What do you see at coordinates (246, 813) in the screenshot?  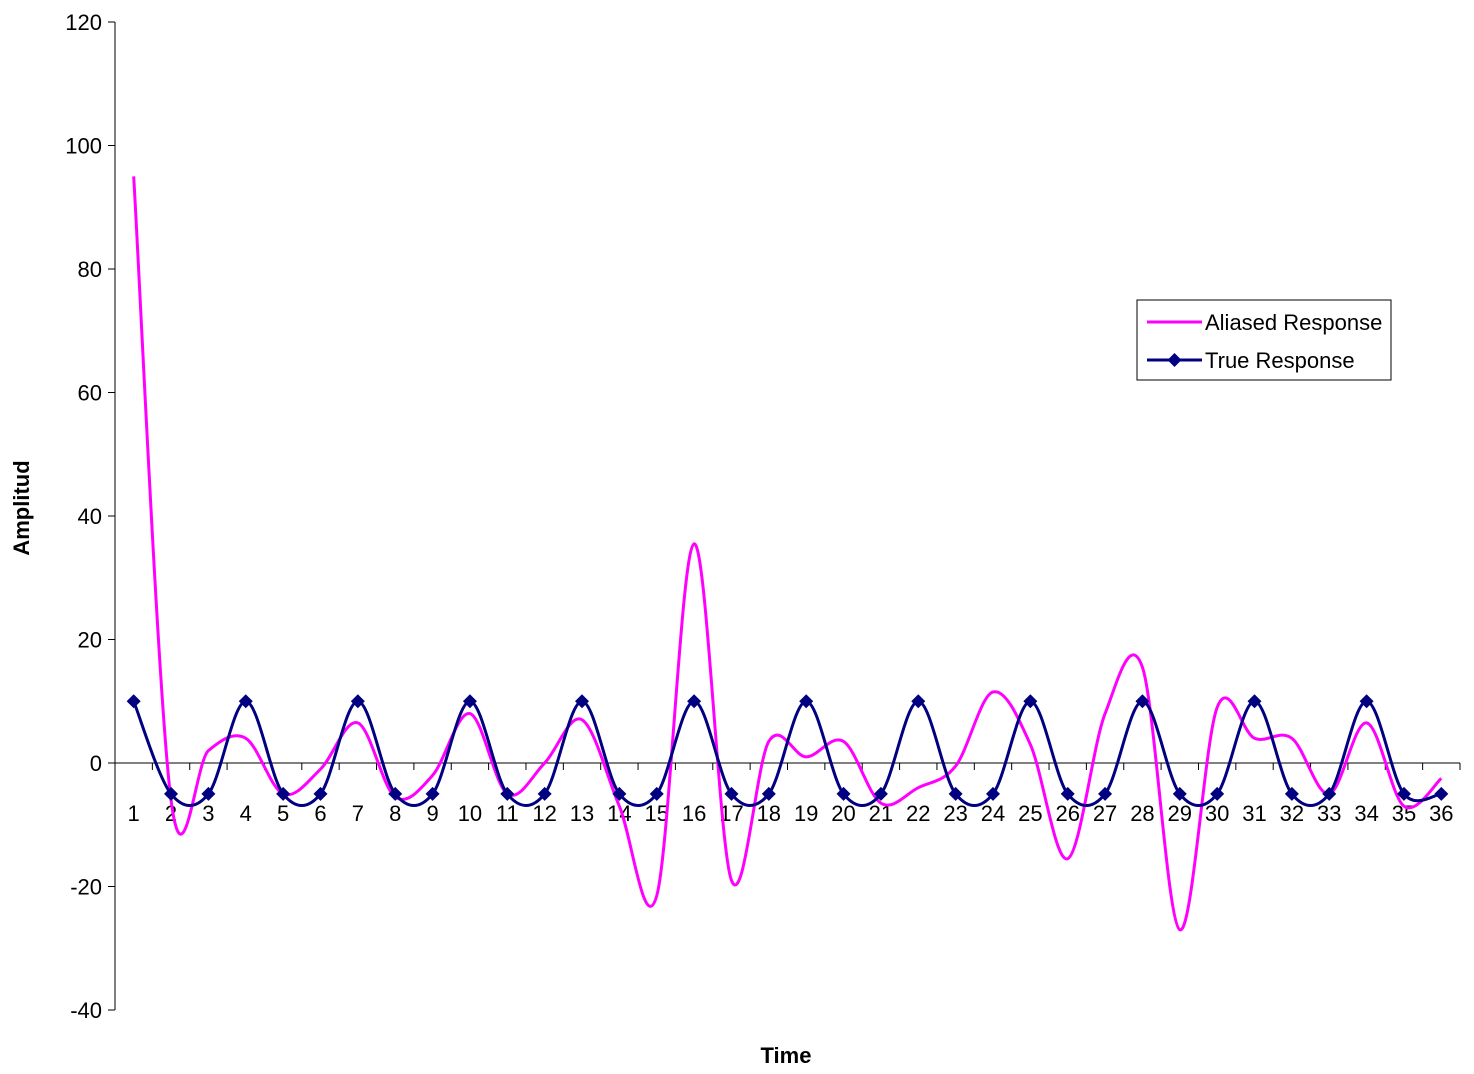 I see `x-tick-label: 4` at bounding box center [246, 813].